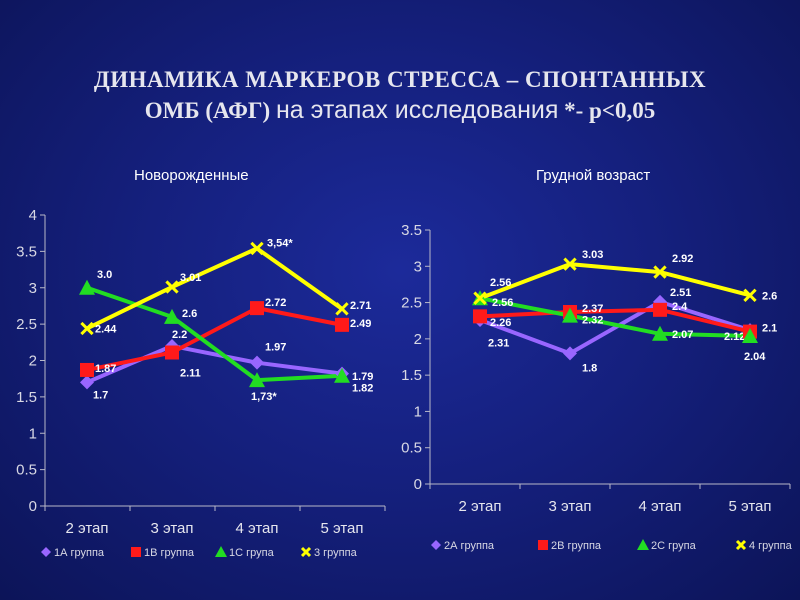 The width and height of the screenshot is (800, 600). What do you see at coordinates (280, 243) in the screenshot?
I see `data-label: 3,54*` at bounding box center [280, 243].